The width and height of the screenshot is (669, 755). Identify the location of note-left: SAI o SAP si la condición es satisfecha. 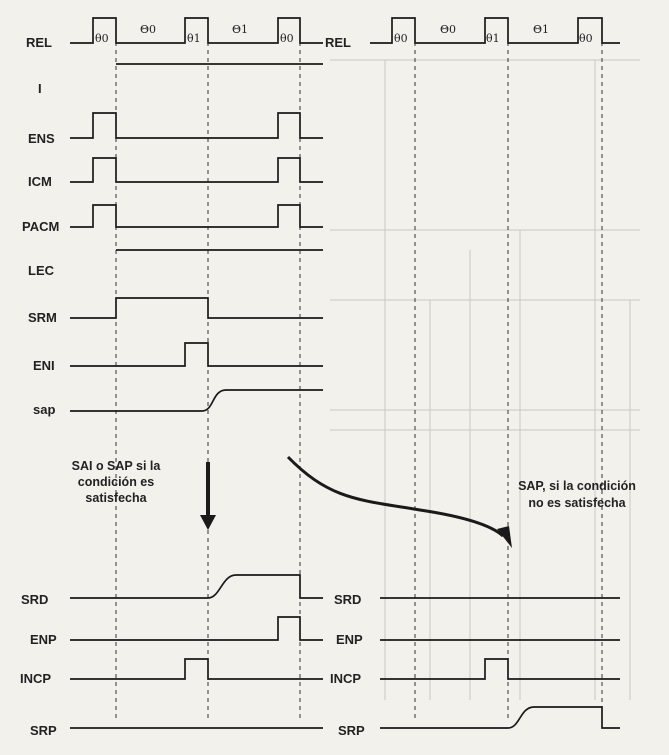
(117, 482).